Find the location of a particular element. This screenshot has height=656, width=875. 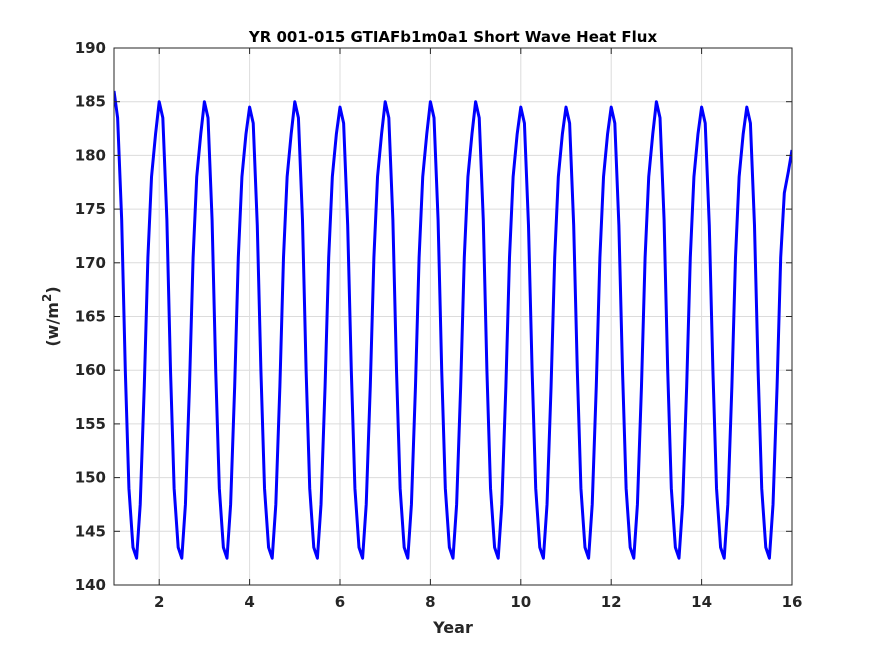

y-tick-label: 140 is located at coordinates (90, 585).